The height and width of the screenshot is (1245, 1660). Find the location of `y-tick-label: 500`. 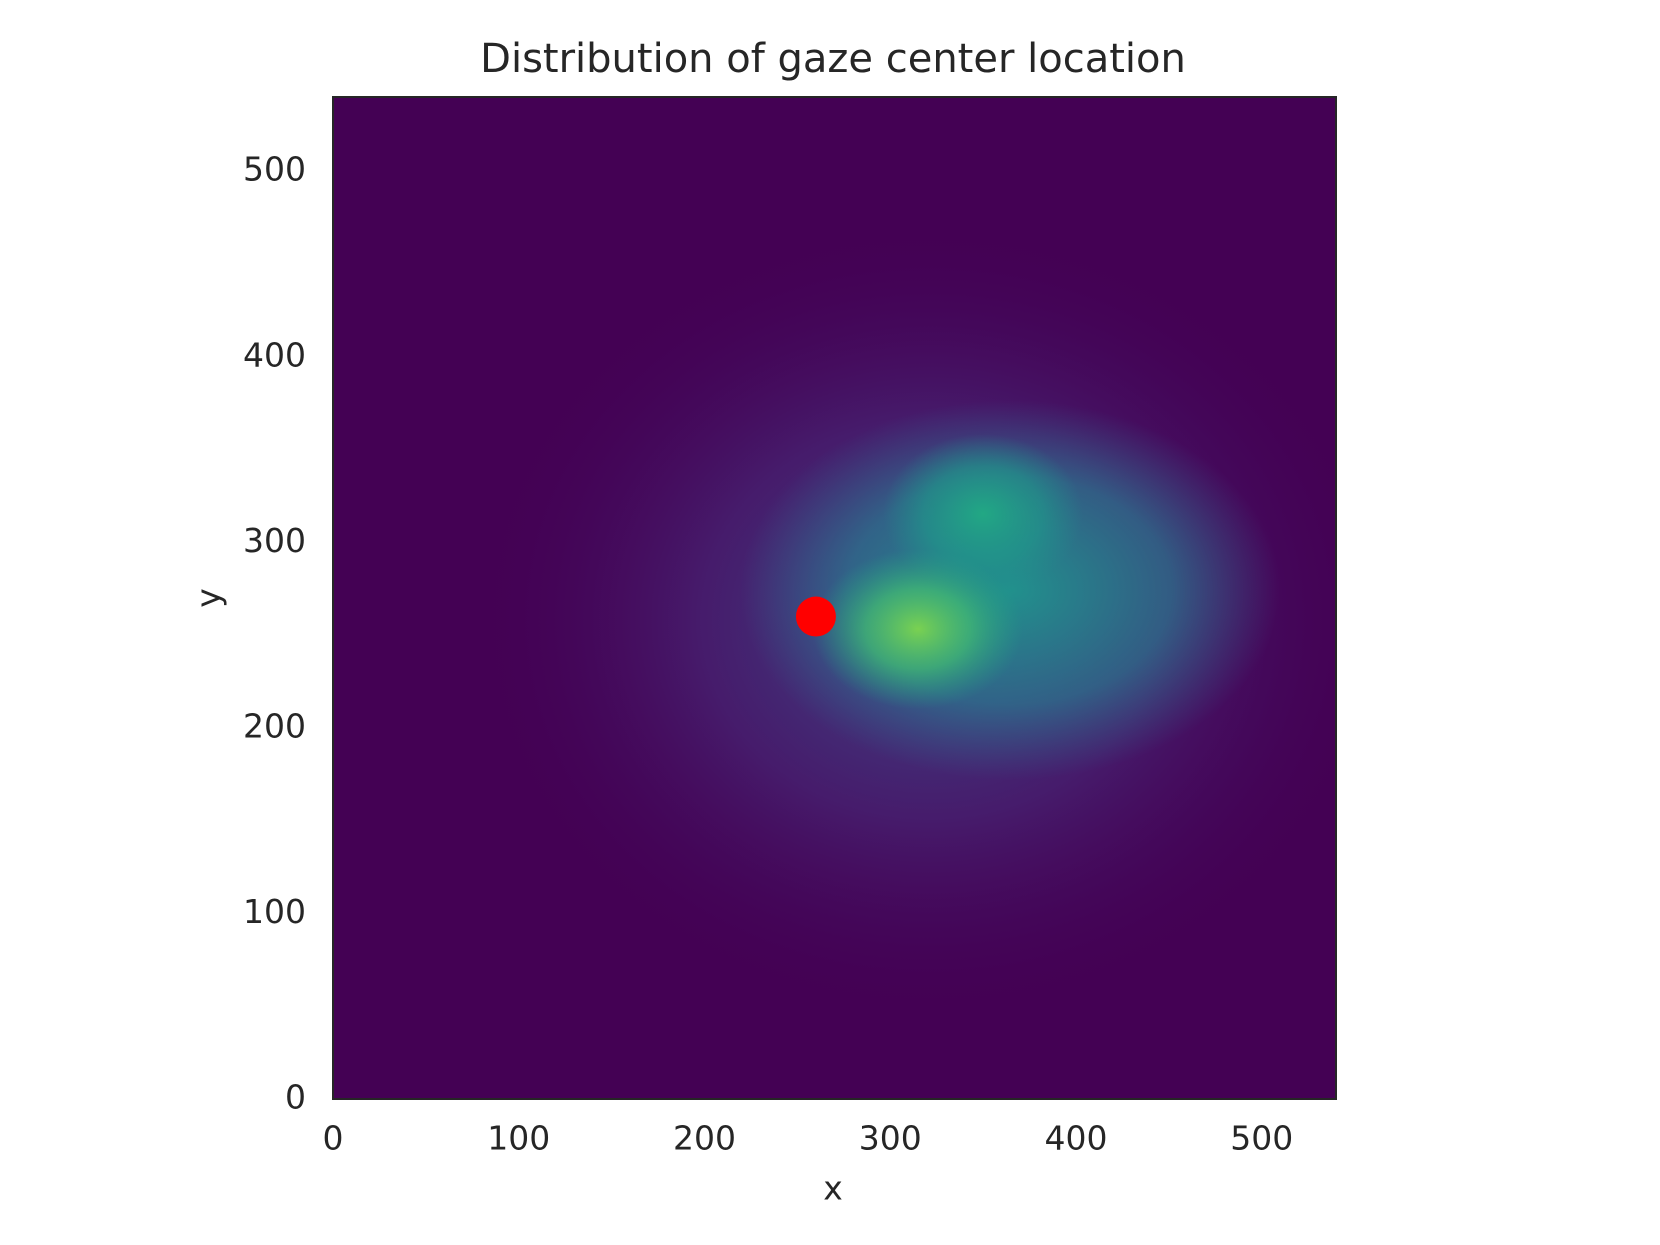

y-tick-label: 500 is located at coordinates (274, 169).